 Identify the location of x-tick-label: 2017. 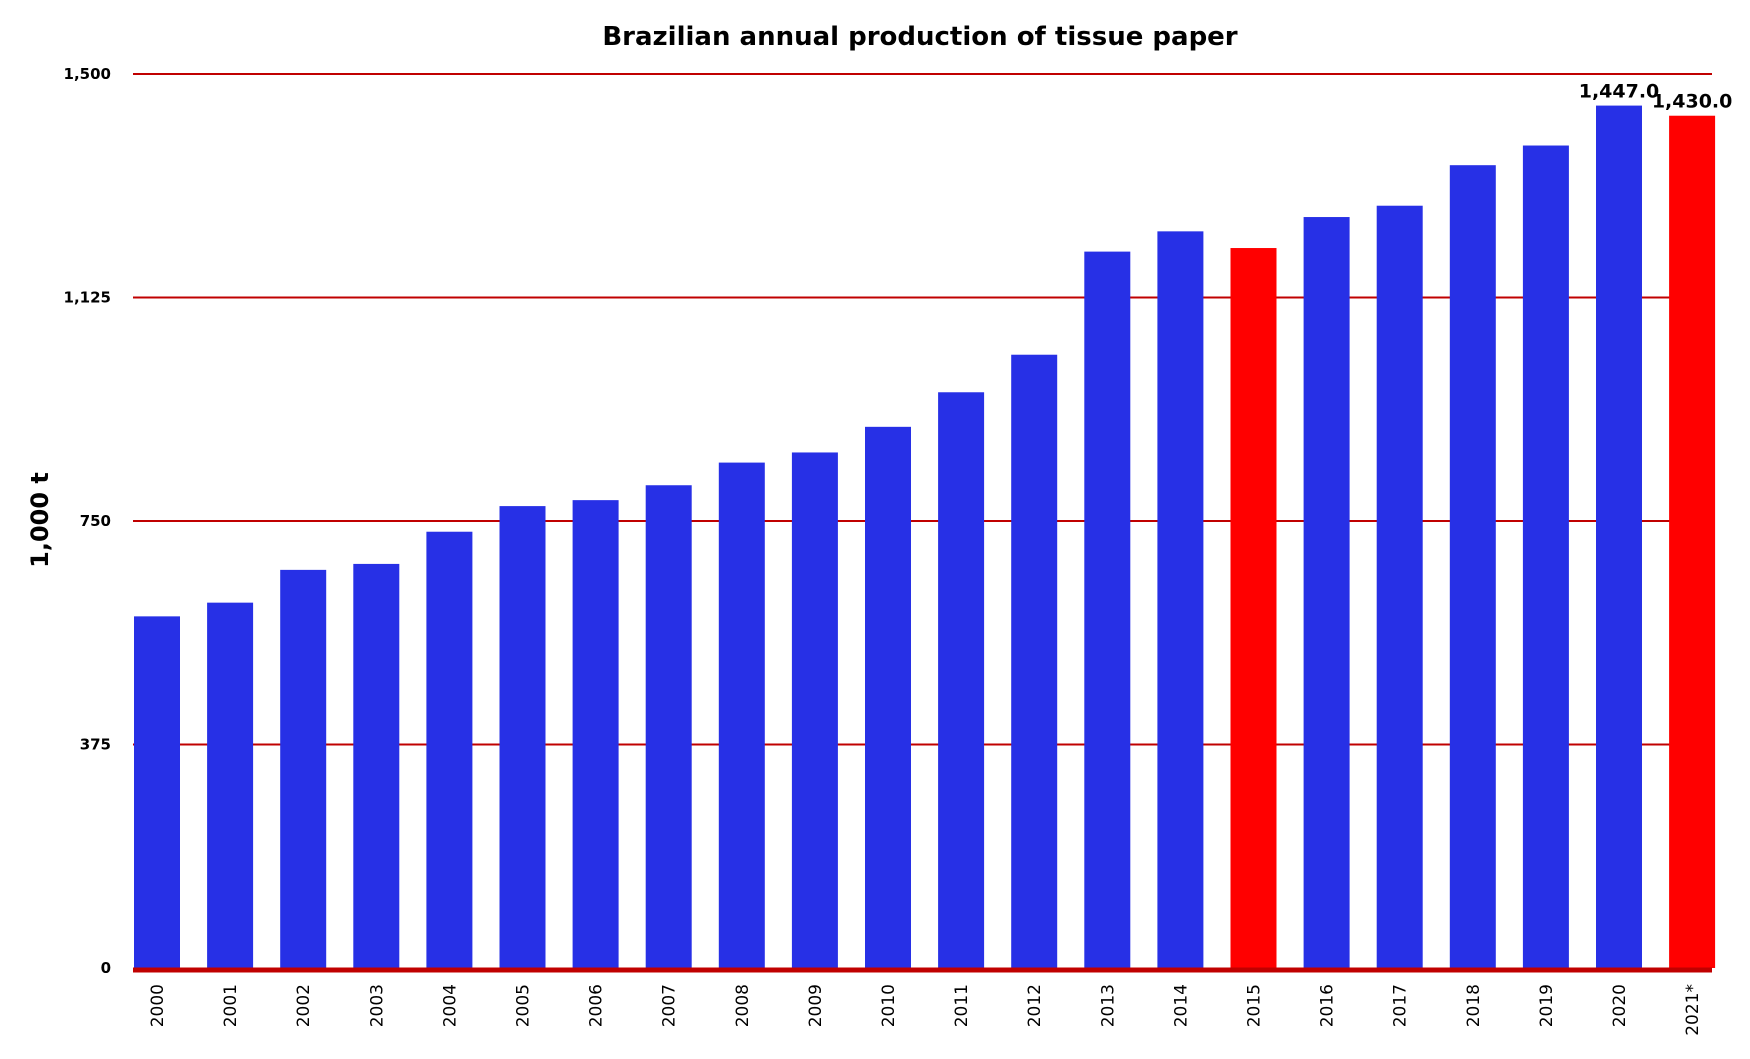
(1401, 1005).